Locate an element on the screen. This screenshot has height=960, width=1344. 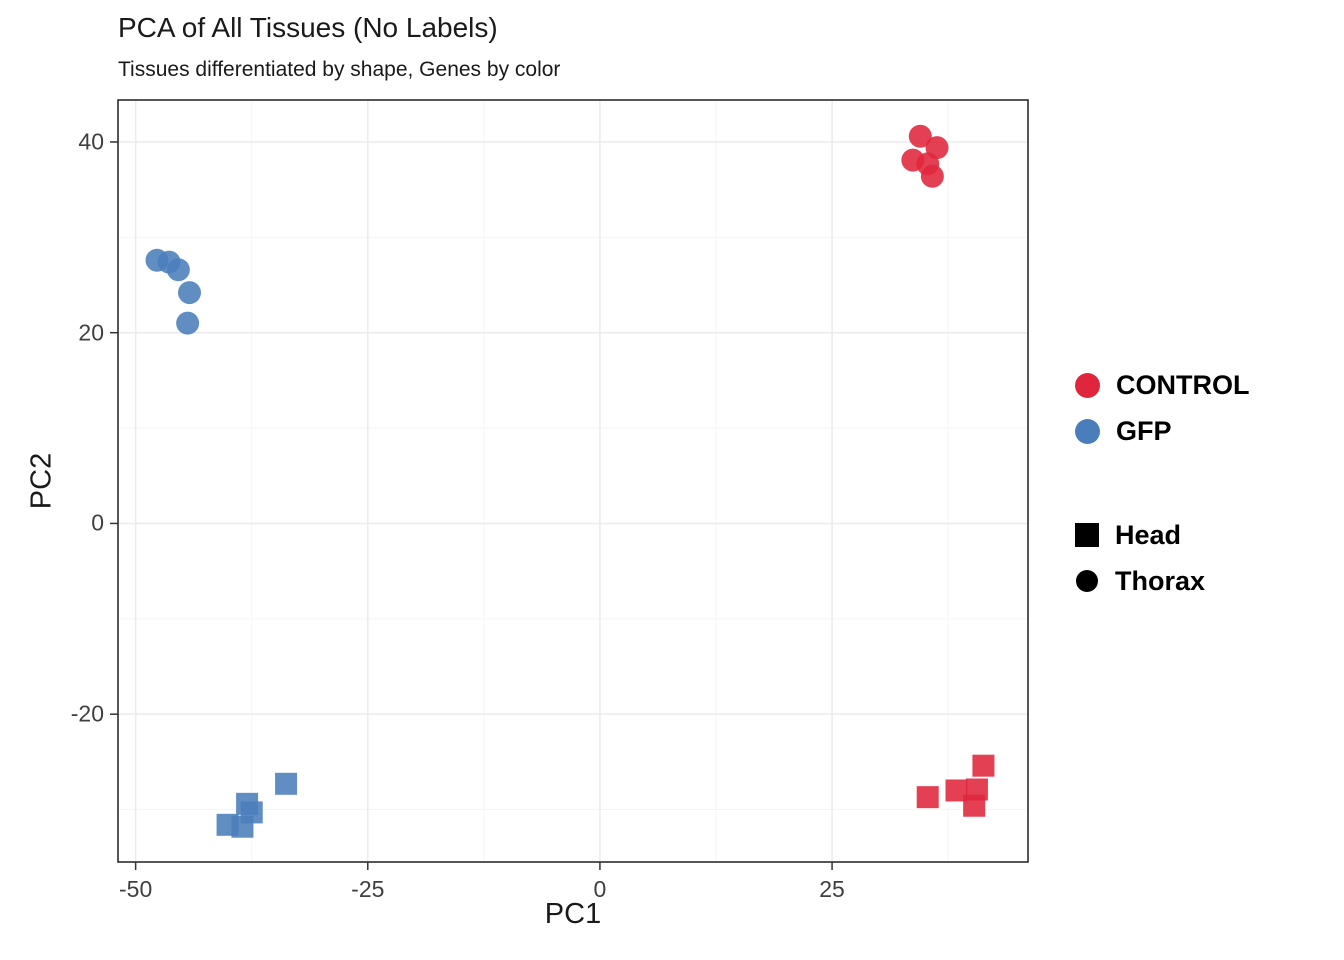
chart-title: PCA of All Tissues (No Labels) is located at coordinates (308, 27).